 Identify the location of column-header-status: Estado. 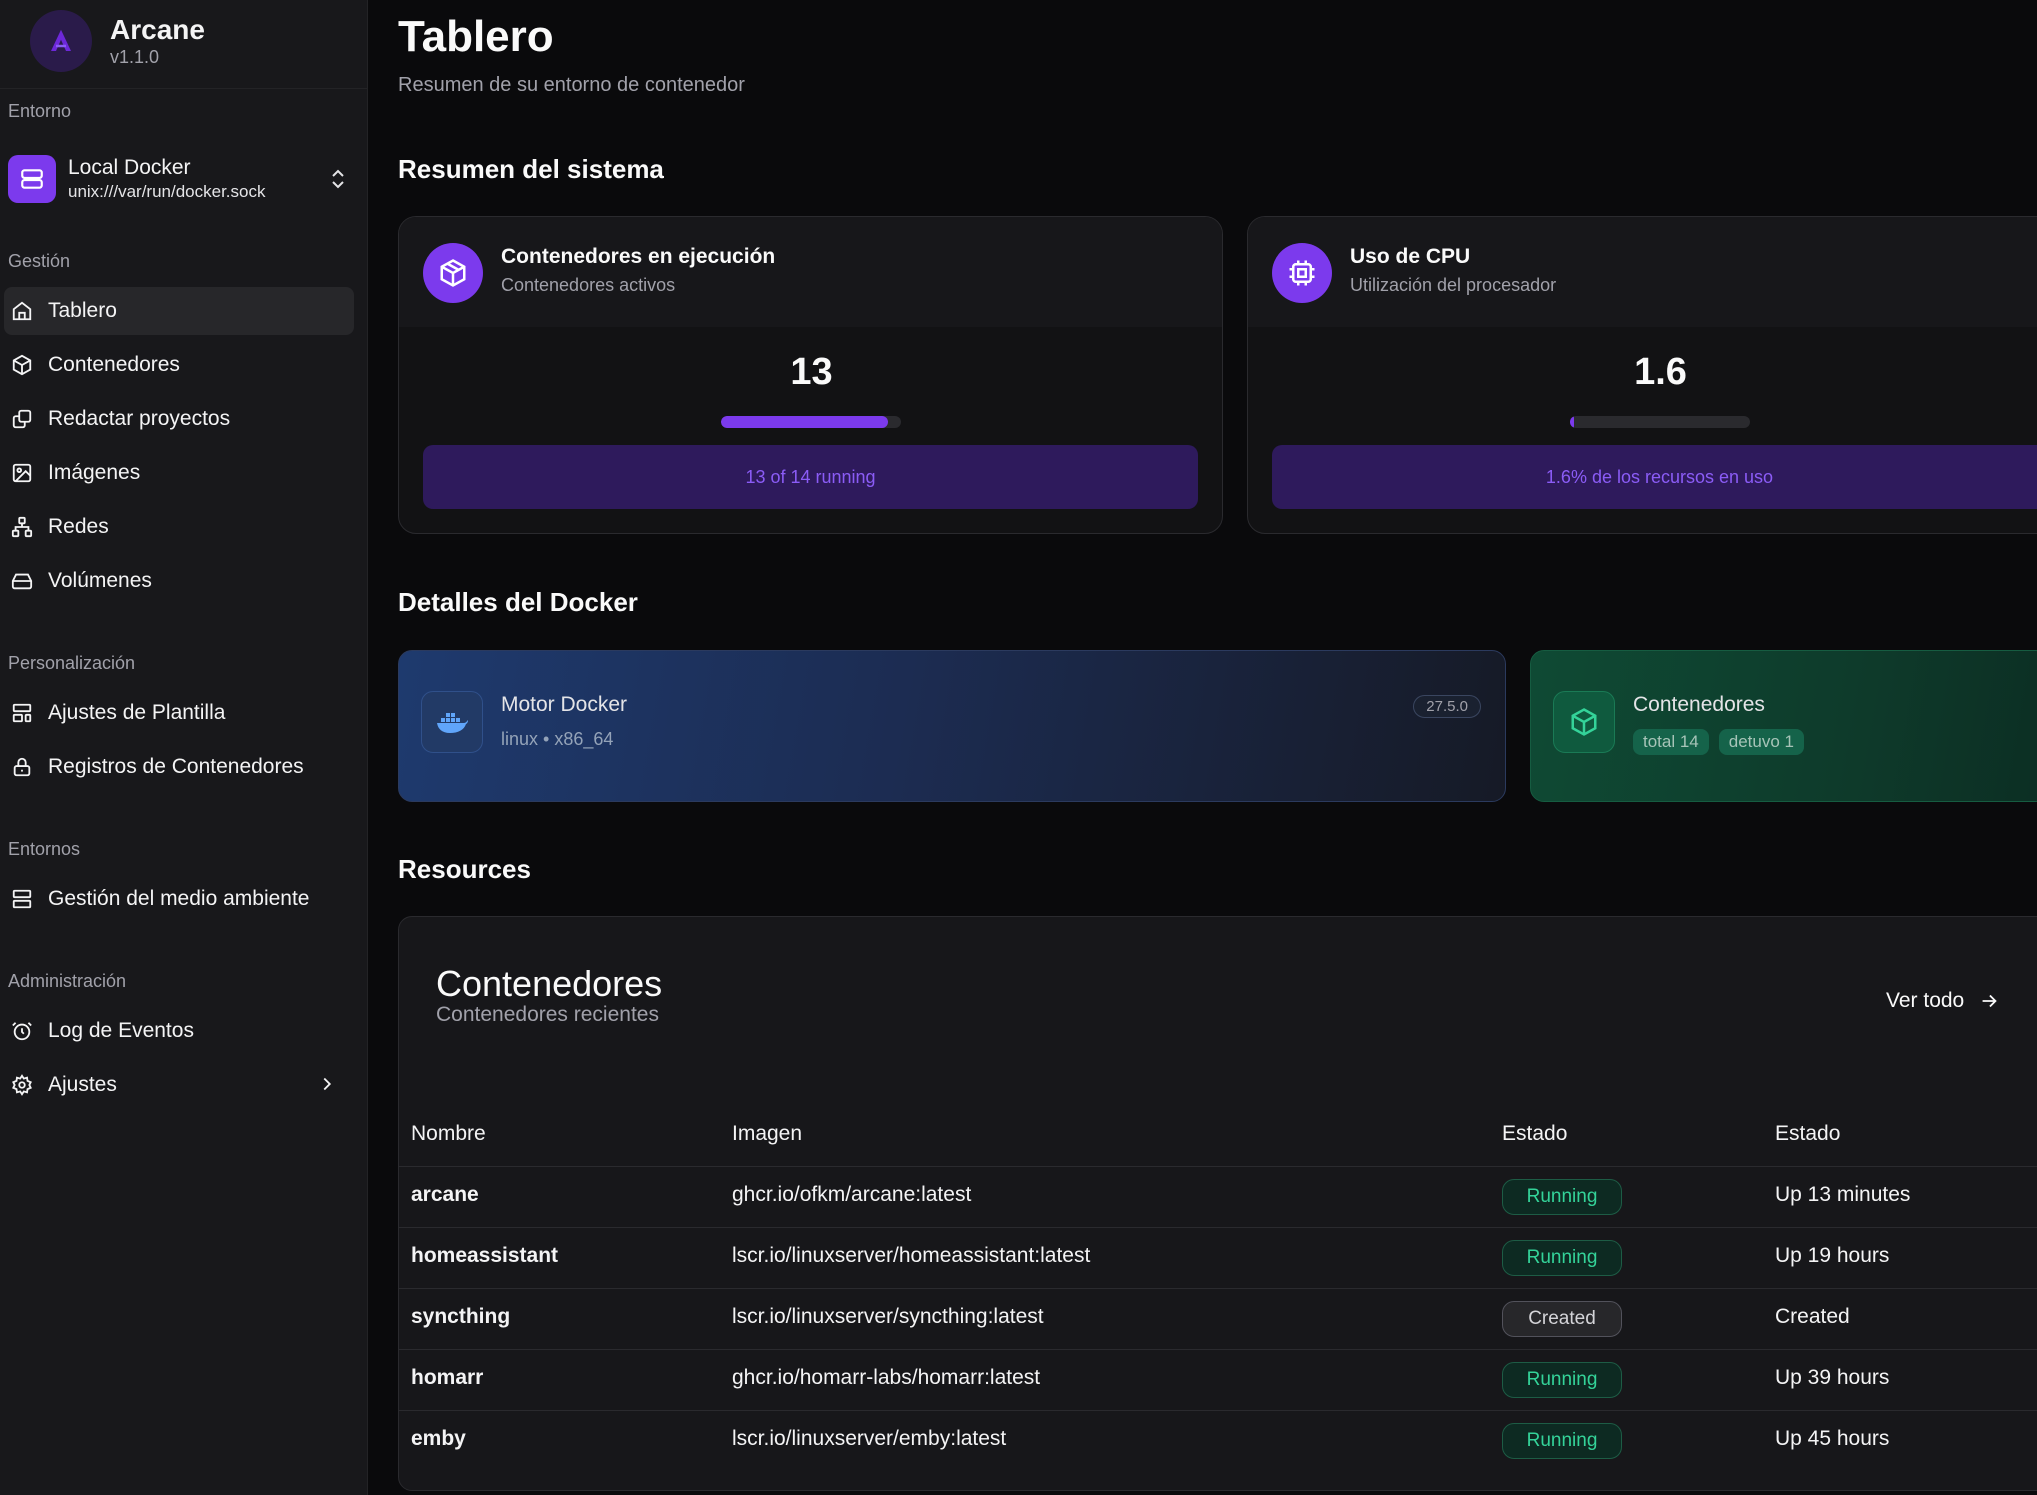
(1808, 1133).